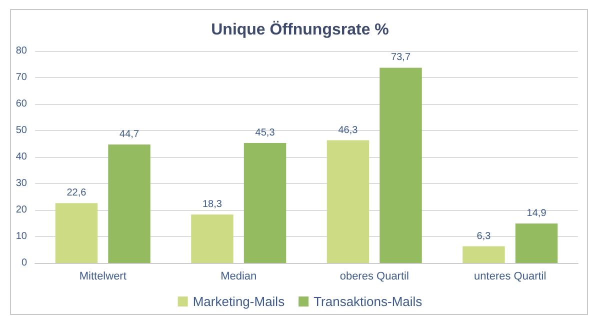 Image resolution: width=600 pixels, height=327 pixels. Describe the element at coordinates (212, 204) in the screenshot. I see `data-label: 18,3` at that location.